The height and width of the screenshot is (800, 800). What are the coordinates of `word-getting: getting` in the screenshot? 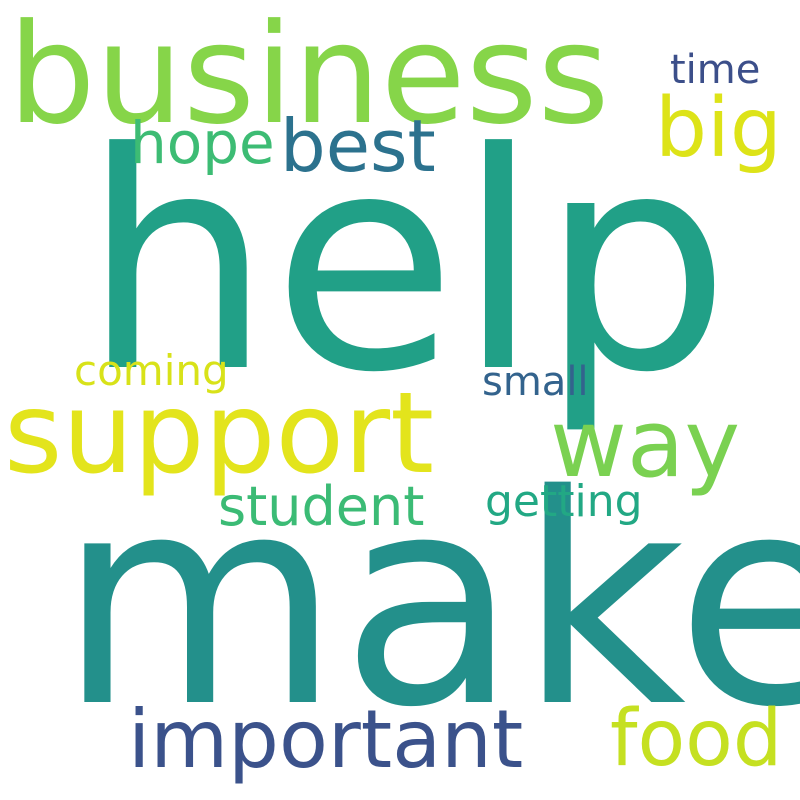 It's located at (564, 501).